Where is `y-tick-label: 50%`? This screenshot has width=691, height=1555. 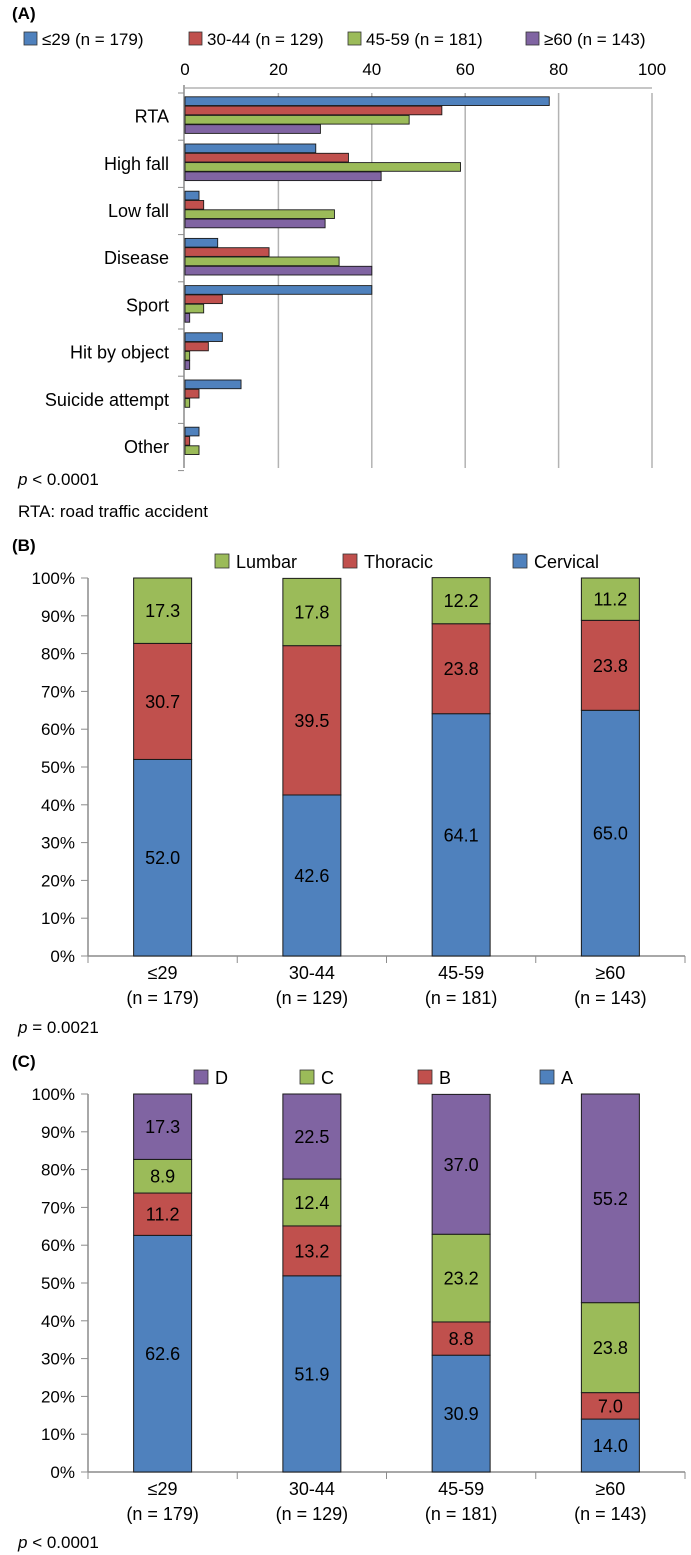 y-tick-label: 50% is located at coordinates (58, 1283).